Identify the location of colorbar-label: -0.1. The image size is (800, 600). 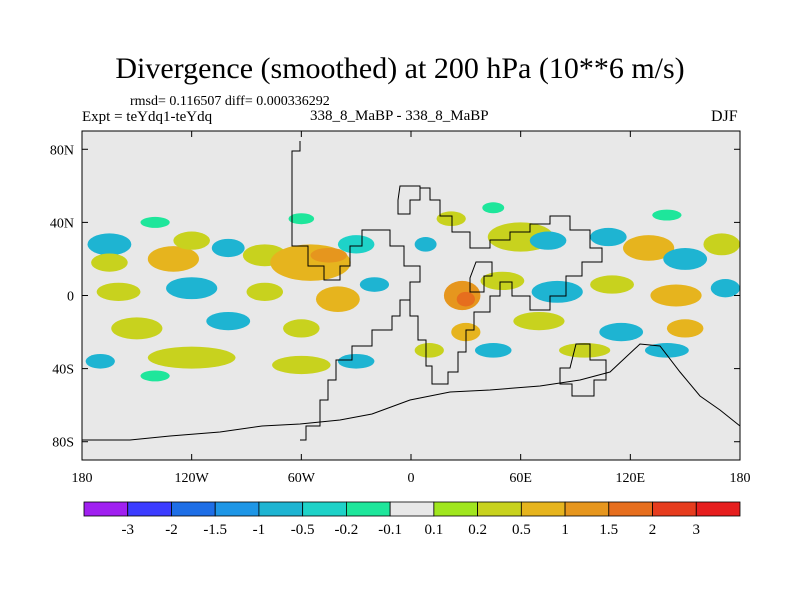
(390, 530).